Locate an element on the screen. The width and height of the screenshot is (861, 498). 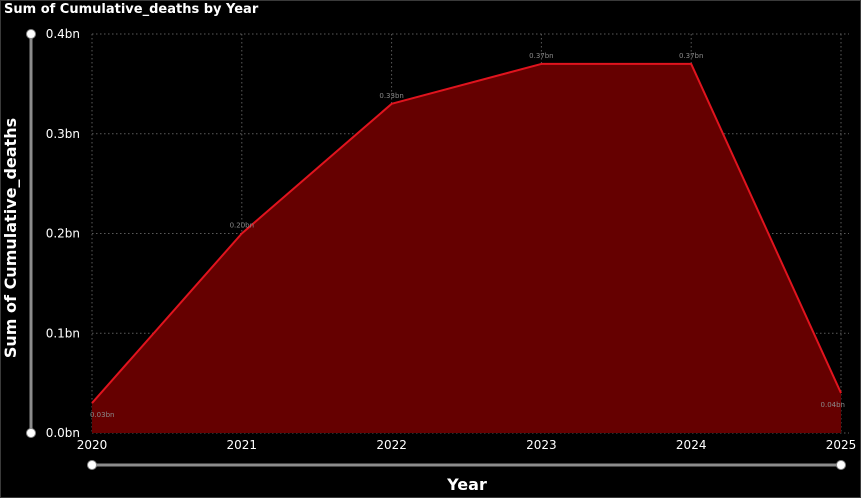
x-axis-title: Year is located at coordinates (466, 484).